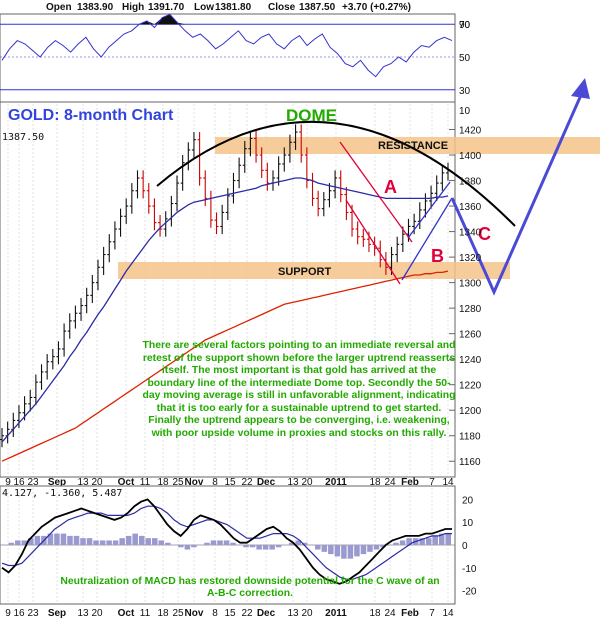 The width and height of the screenshot is (600, 619). Describe the element at coordinates (470, 131) in the screenshot. I see `price-tick-label: 1420` at that location.